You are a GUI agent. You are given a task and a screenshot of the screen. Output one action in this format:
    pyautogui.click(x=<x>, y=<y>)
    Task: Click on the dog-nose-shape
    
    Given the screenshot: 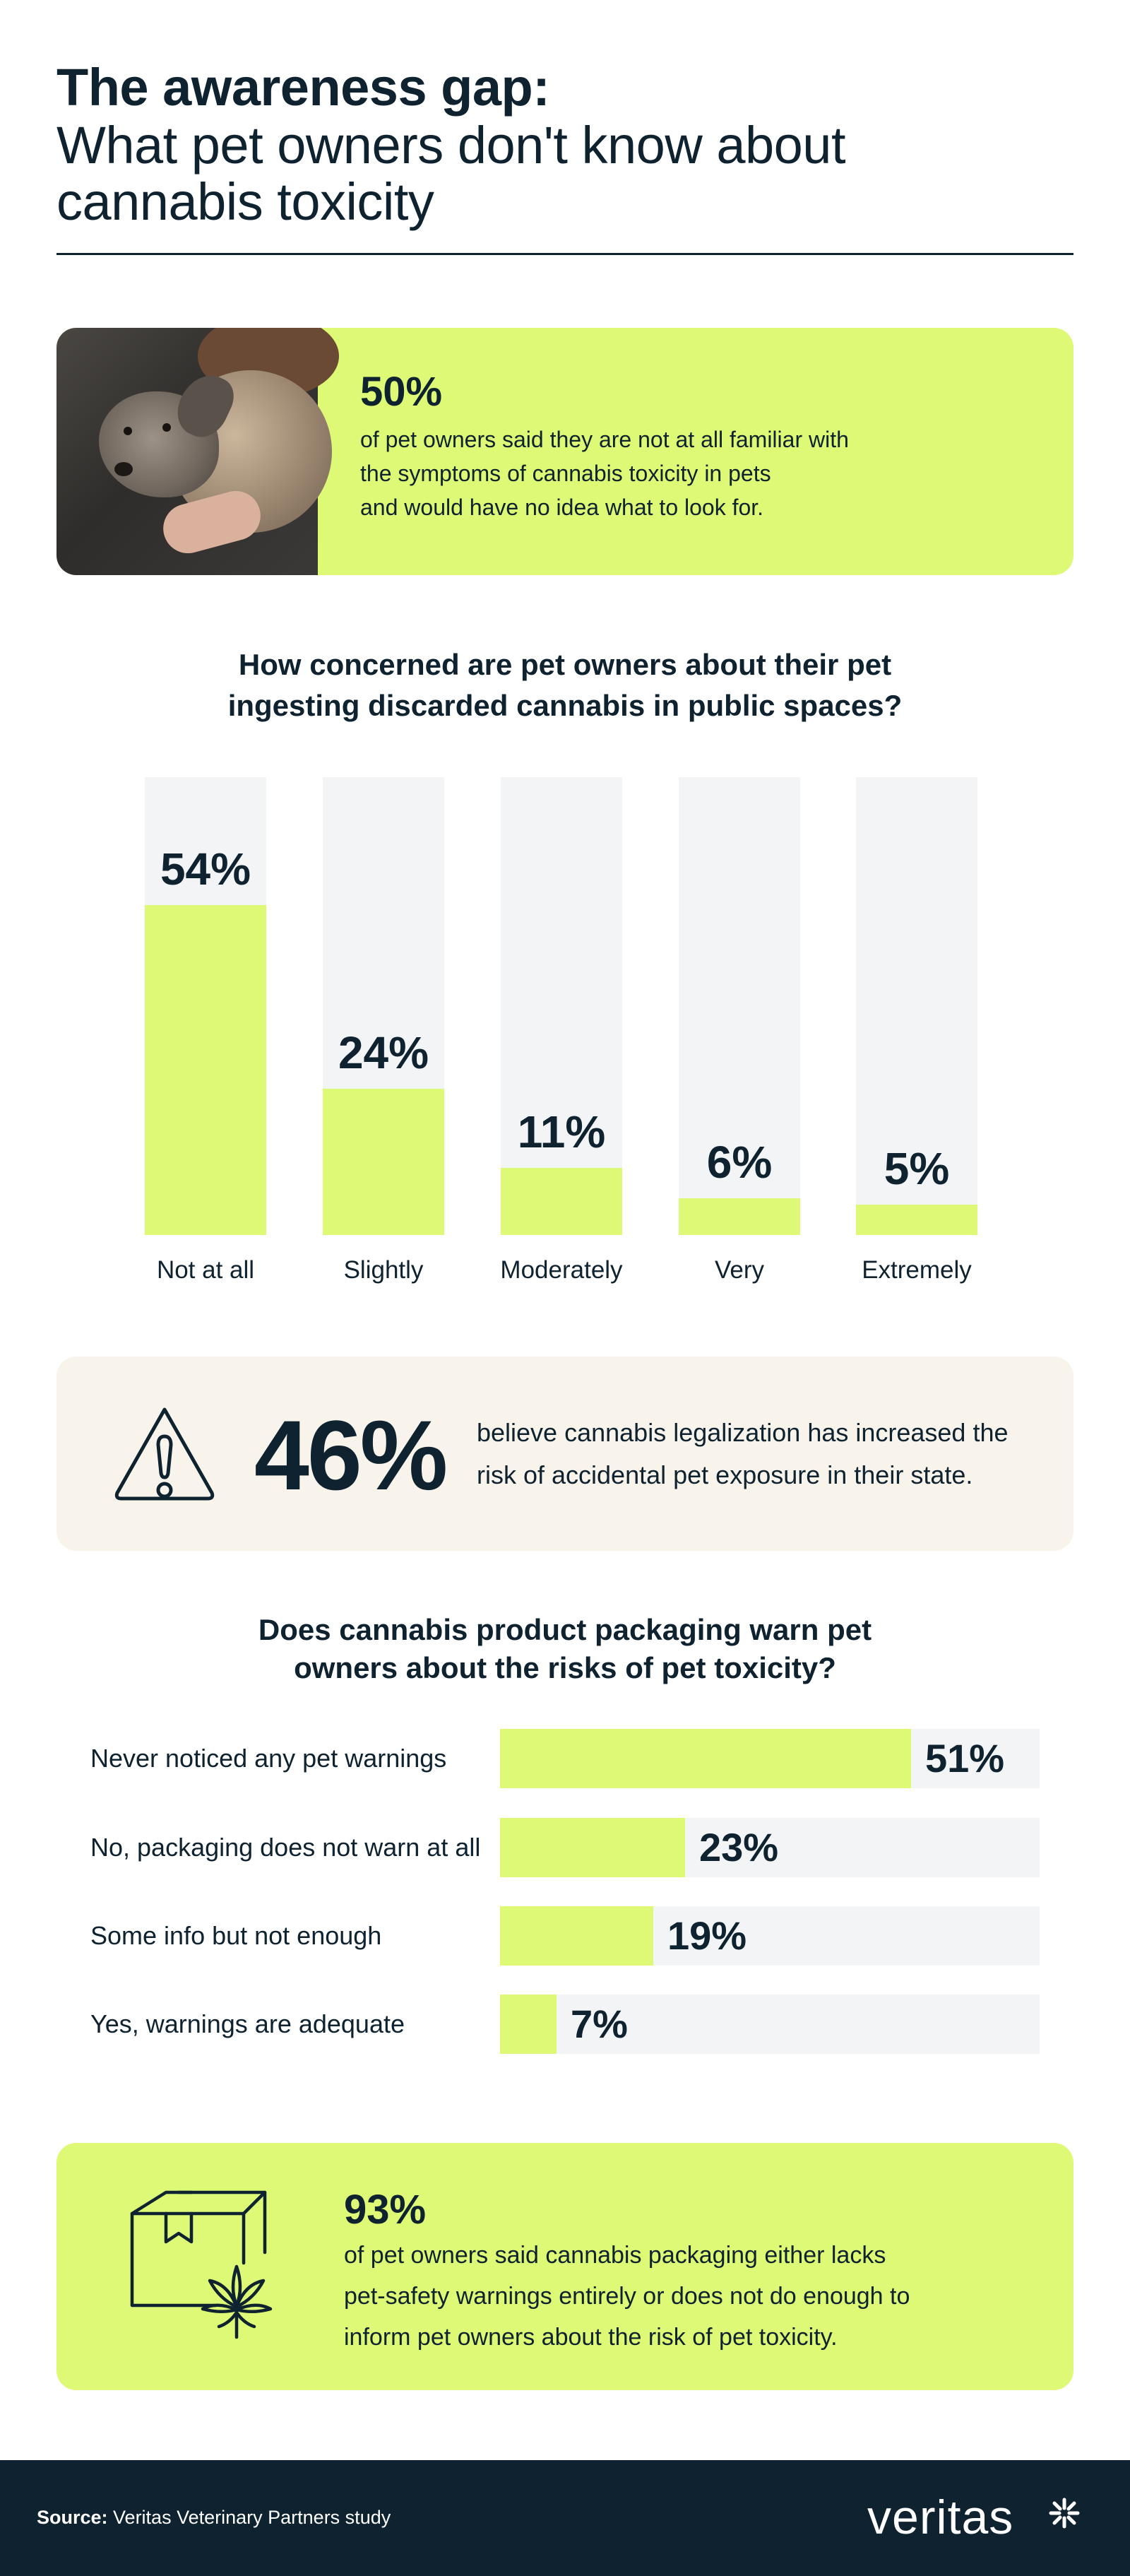 What is the action you would take?
    pyautogui.click(x=123, y=469)
    